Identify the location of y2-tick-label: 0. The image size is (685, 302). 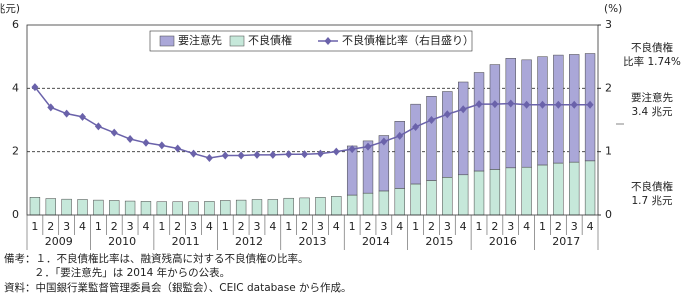
(608, 214).